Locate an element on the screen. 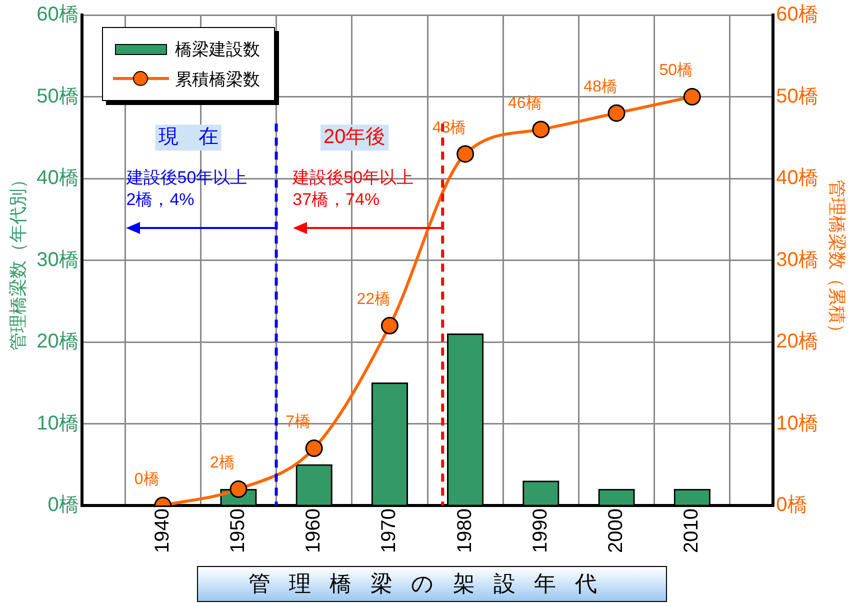 The width and height of the screenshot is (855, 603). y-tick-label: 30橋 is located at coordinates (57, 259).